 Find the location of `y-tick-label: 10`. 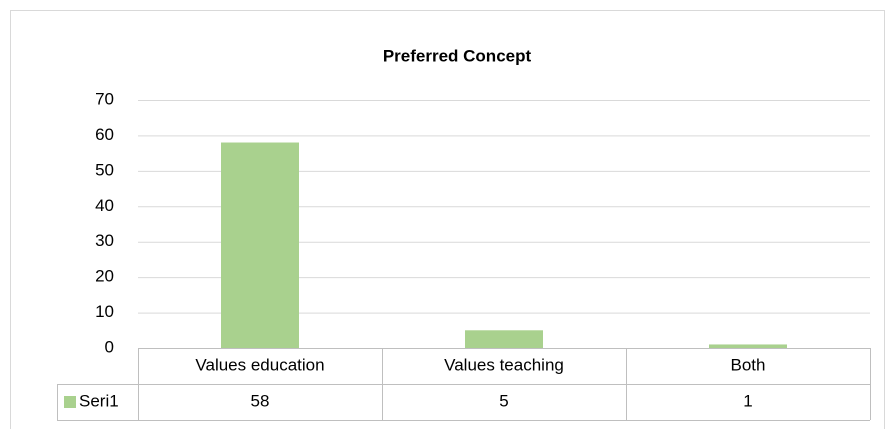

y-tick-label: 10 is located at coordinates (104, 311).